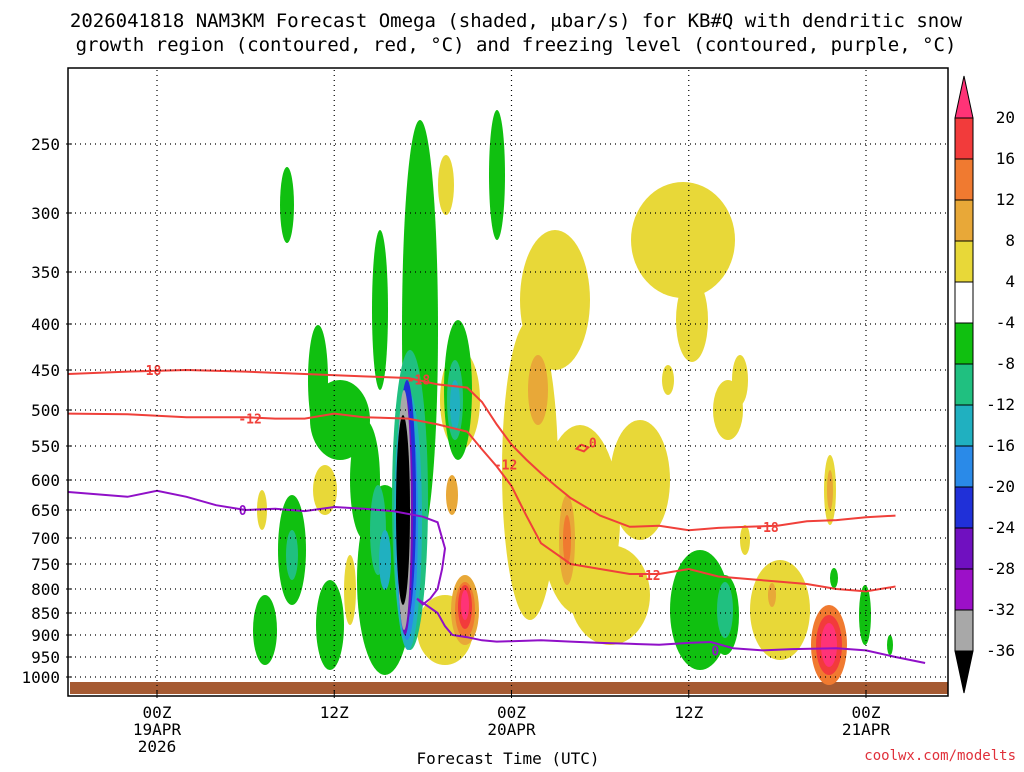 This screenshot has width=1024, height=772. Describe the element at coordinates (45, 480) in the screenshot. I see `y-tick-label: 600` at that location.